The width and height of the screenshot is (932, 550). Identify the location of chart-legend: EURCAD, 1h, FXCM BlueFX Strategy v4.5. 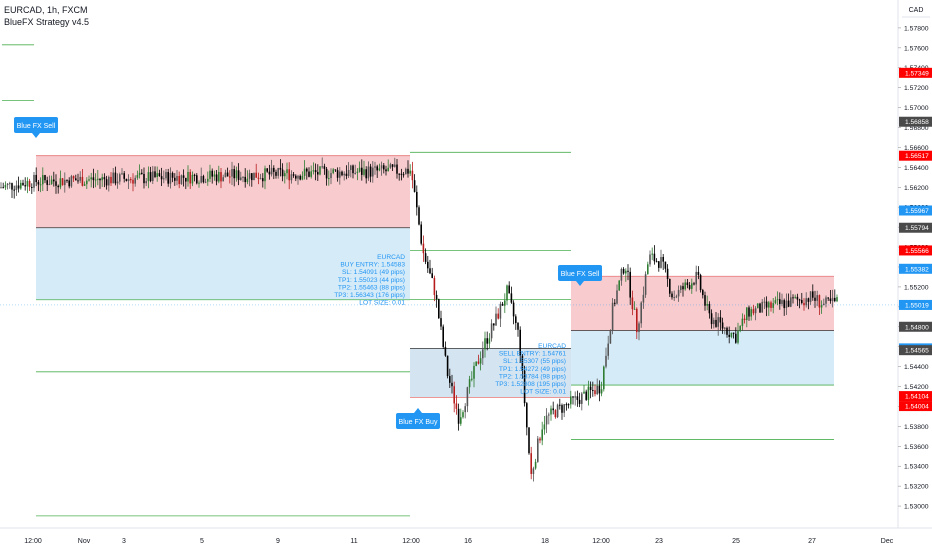
(46, 16).